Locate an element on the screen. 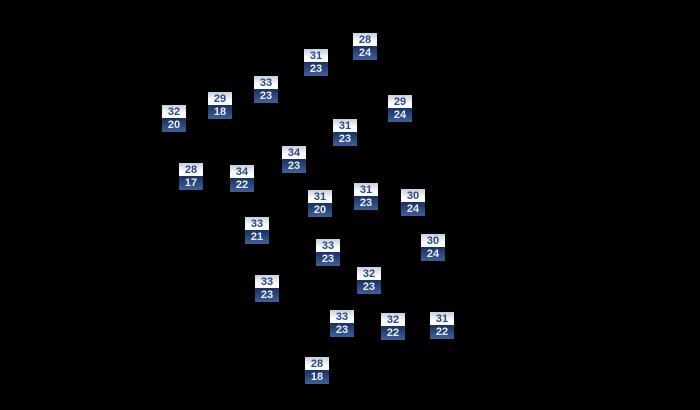 This screenshot has height=410, width=700. temp-marker: 31 20 is located at coordinates (320, 203).